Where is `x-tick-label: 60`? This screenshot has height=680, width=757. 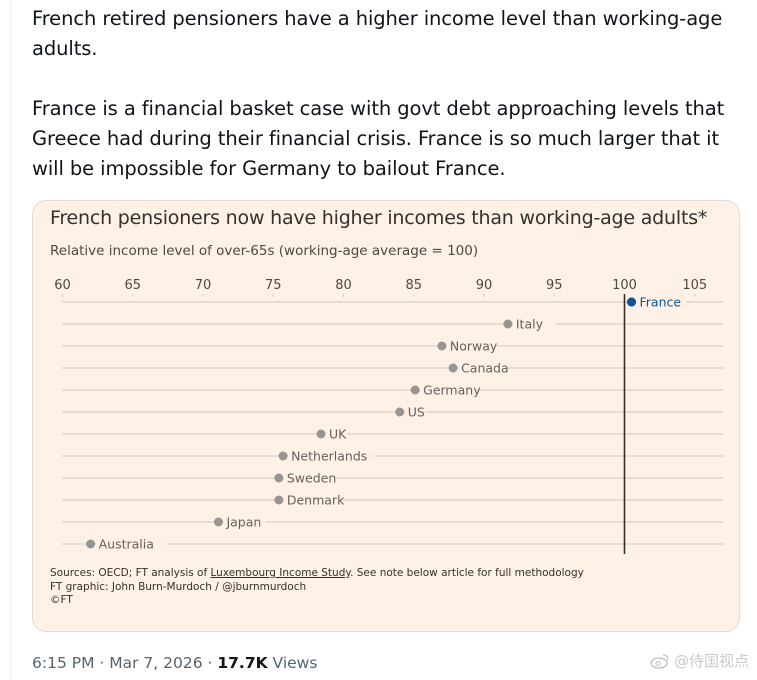 x-tick-label: 60 is located at coordinates (62, 285).